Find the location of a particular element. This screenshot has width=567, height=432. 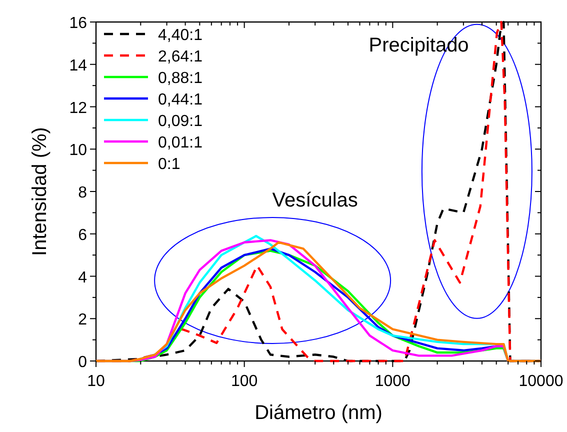

y-tick-label: 4 is located at coordinates (83, 277).